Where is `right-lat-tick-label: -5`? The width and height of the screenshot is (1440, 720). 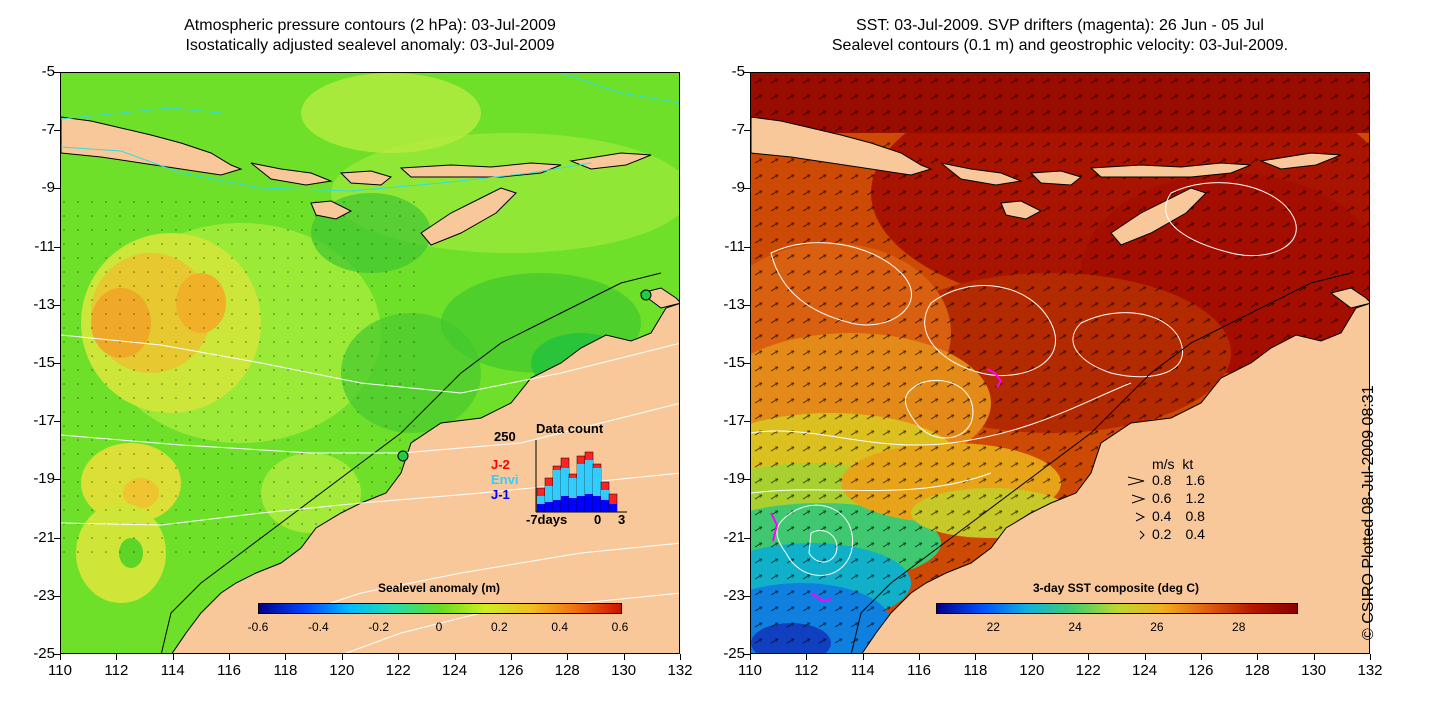 right-lat-tick-label: -5 is located at coordinates (738, 71).